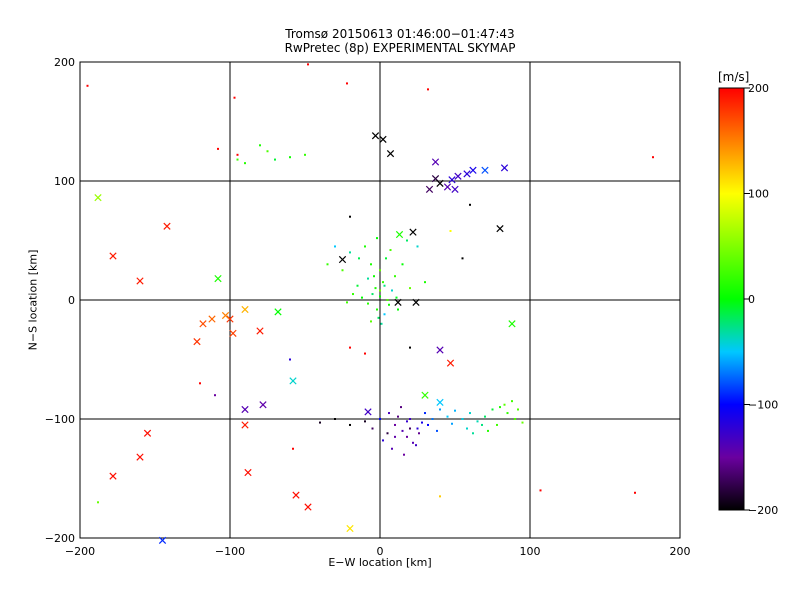 Image resolution: width=800 pixels, height=600 pixels. Describe the element at coordinates (530, 551) in the screenshot. I see `x-tick-label: 100` at that location.